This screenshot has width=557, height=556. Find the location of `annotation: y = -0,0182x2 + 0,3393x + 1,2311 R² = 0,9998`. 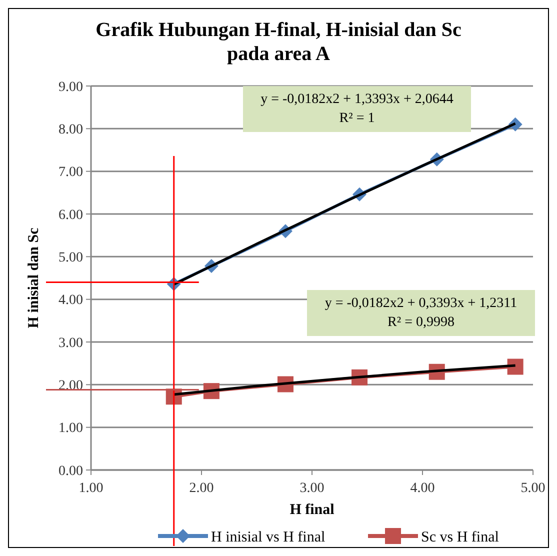

annotation: y = -0,0182x2 + 0,3393x + 1,2311 R² = 0,9998 is located at coordinates (421, 313).